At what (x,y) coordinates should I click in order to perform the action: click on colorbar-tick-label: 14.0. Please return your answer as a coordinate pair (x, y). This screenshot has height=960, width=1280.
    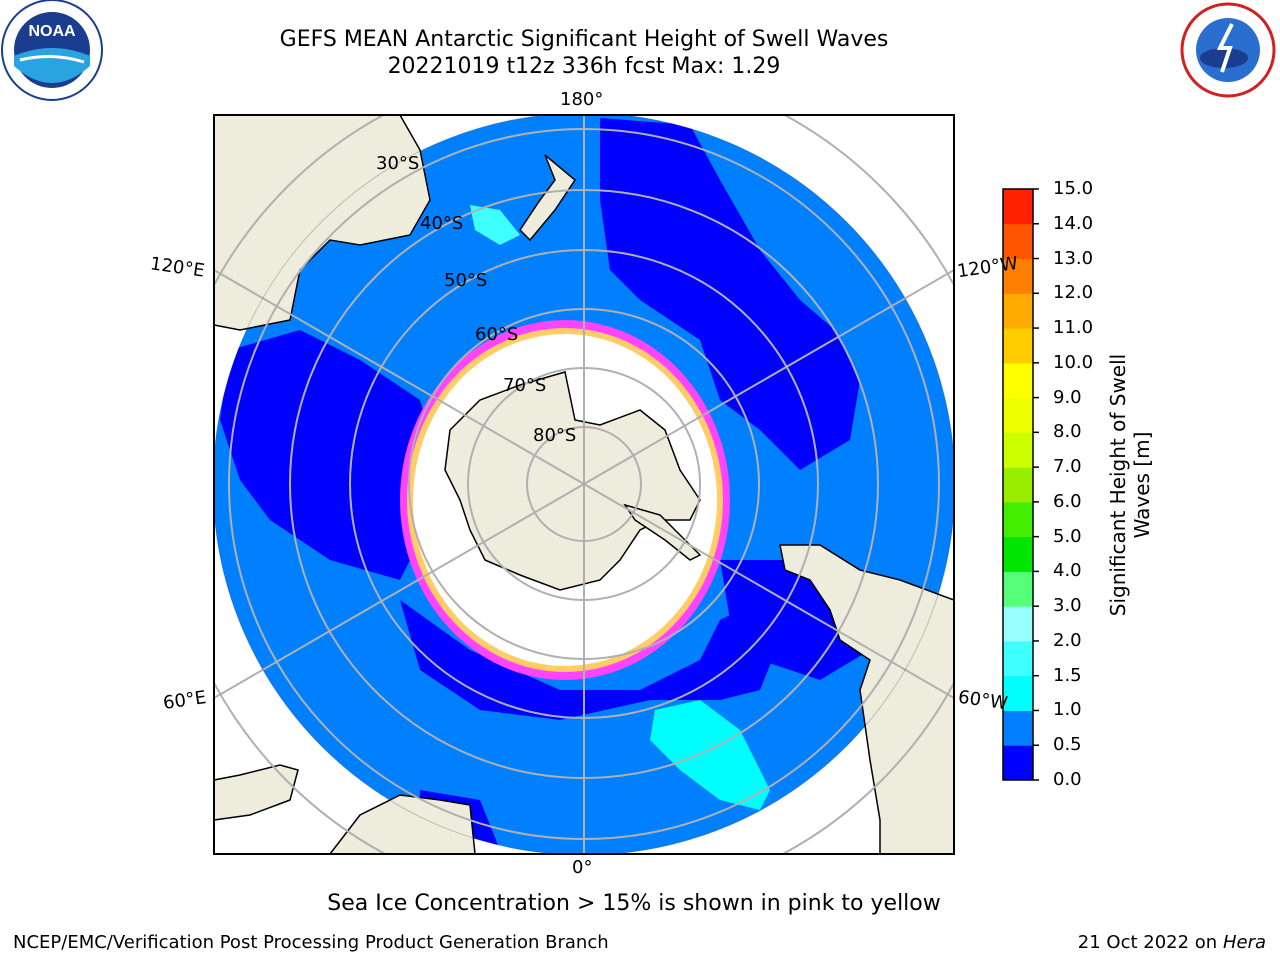
    Looking at the image, I should click on (1073, 223).